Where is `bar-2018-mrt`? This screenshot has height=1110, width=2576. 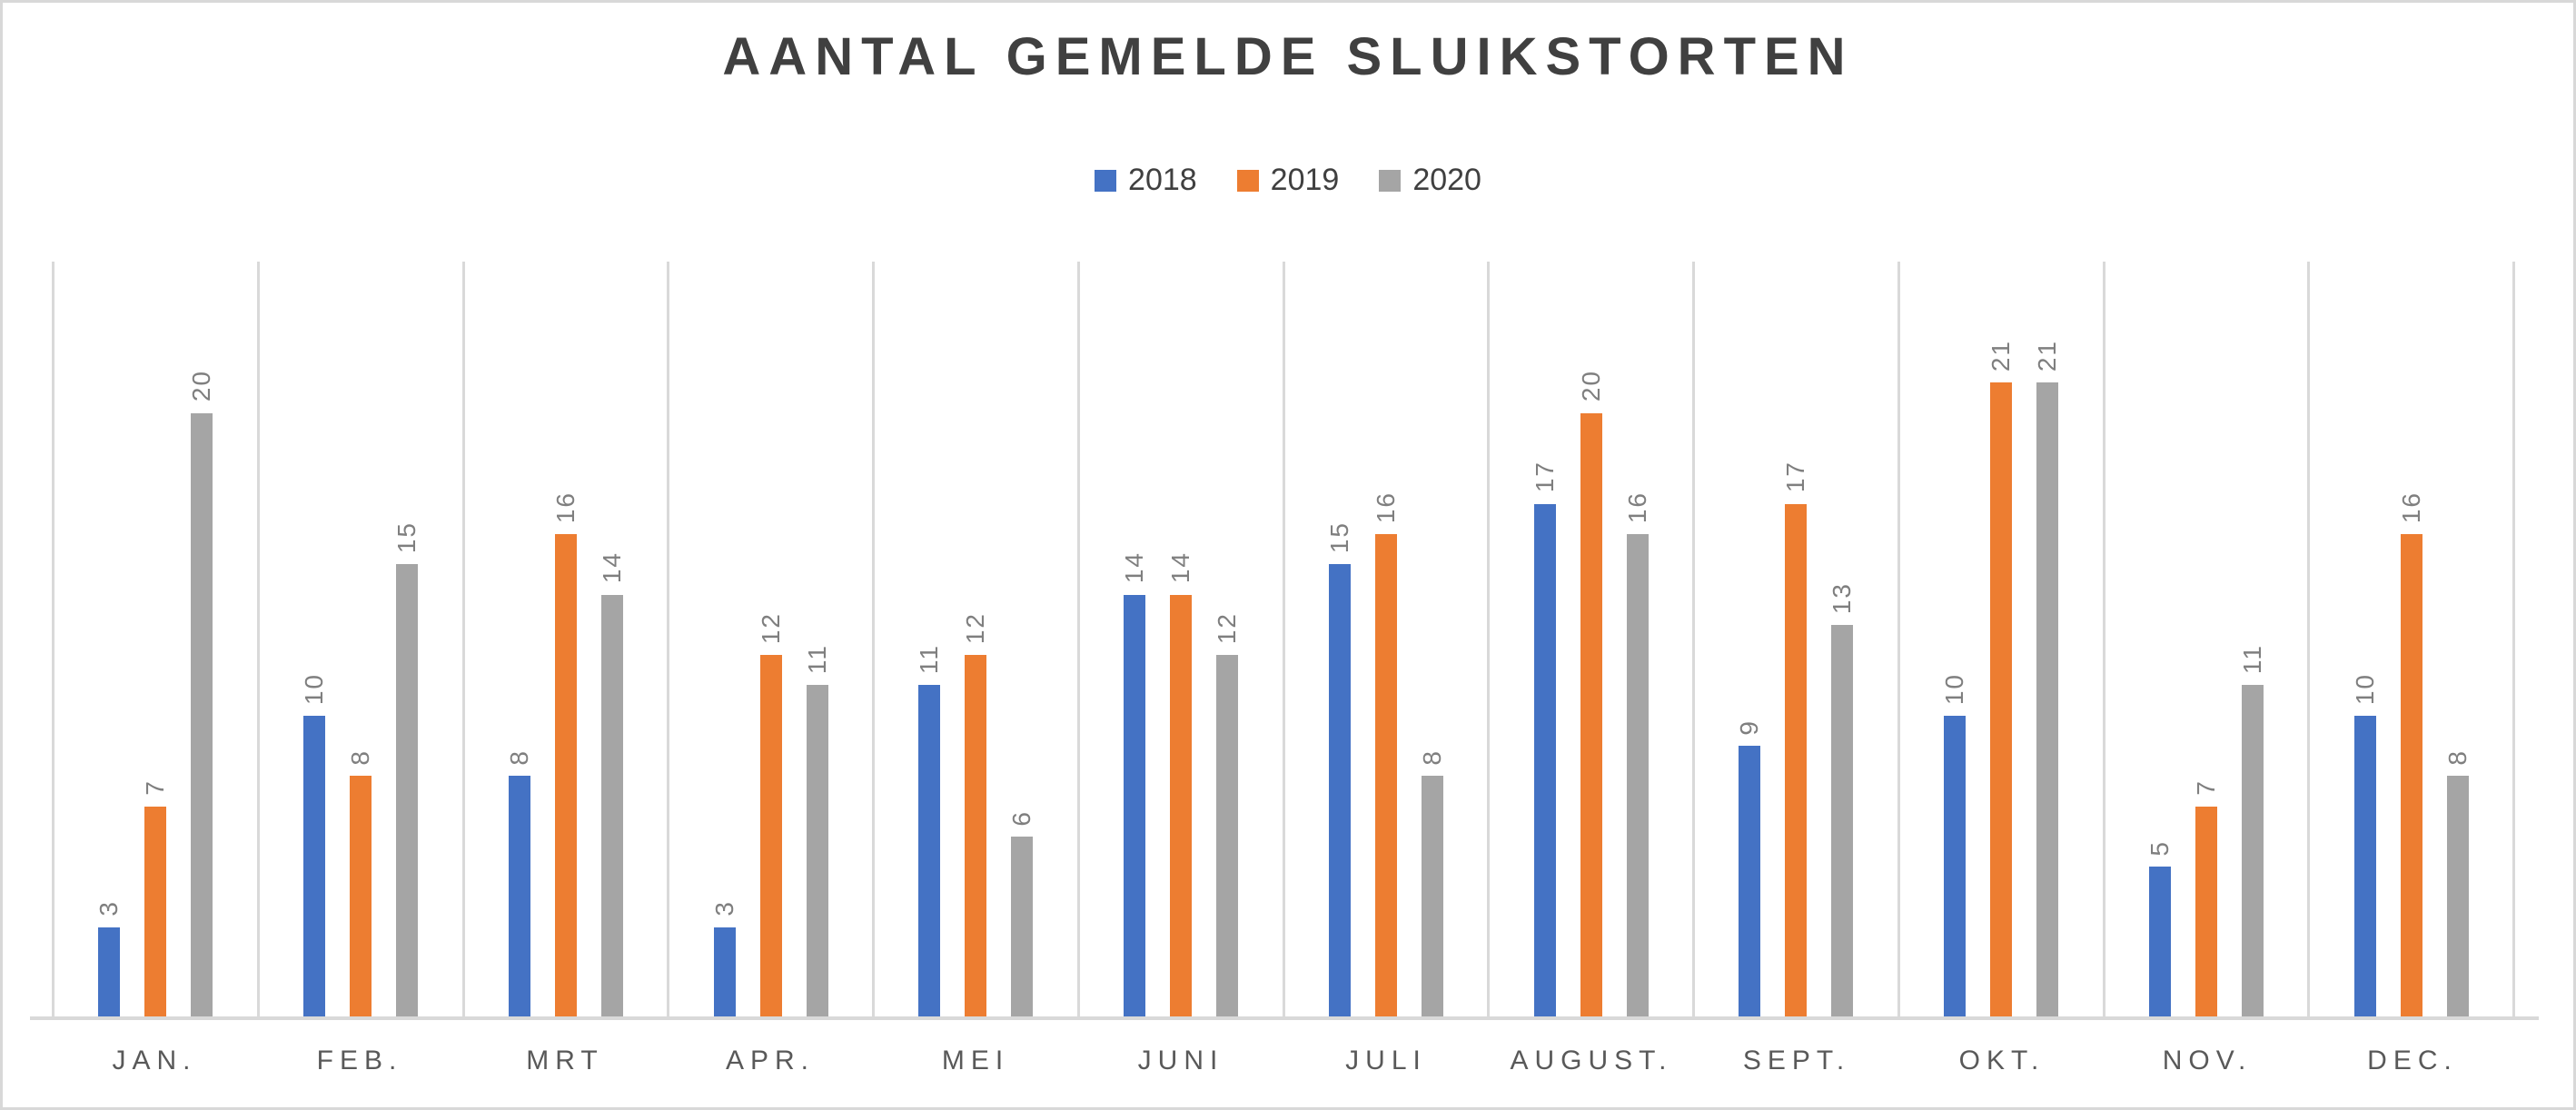 bar-2018-mrt is located at coordinates (519, 897).